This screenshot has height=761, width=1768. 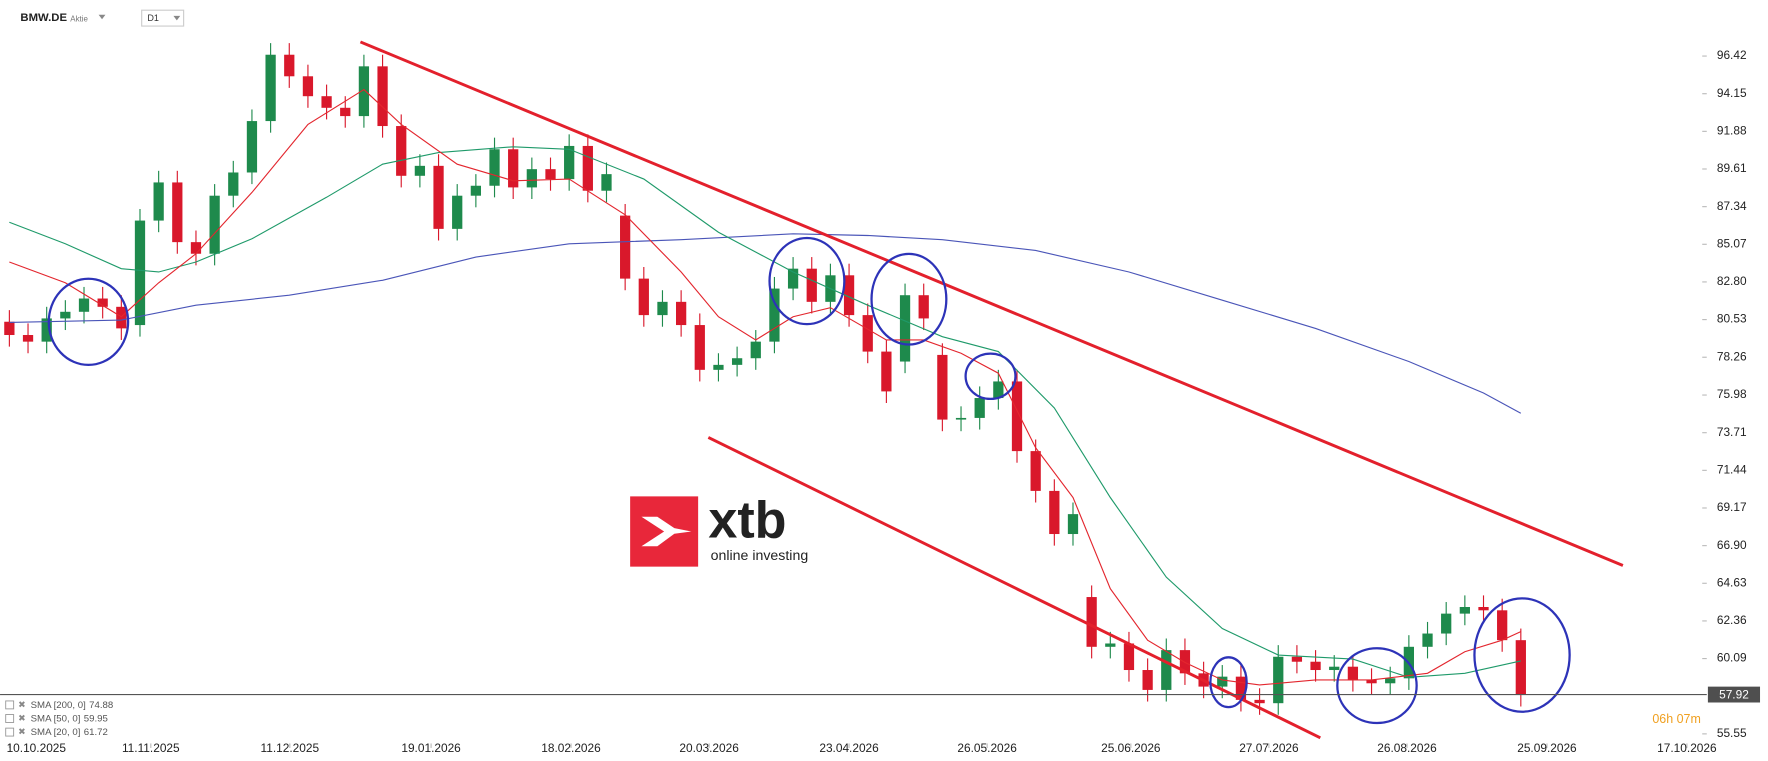 I want to click on y-tick-label: 60.09, so click(x=1732, y=658).